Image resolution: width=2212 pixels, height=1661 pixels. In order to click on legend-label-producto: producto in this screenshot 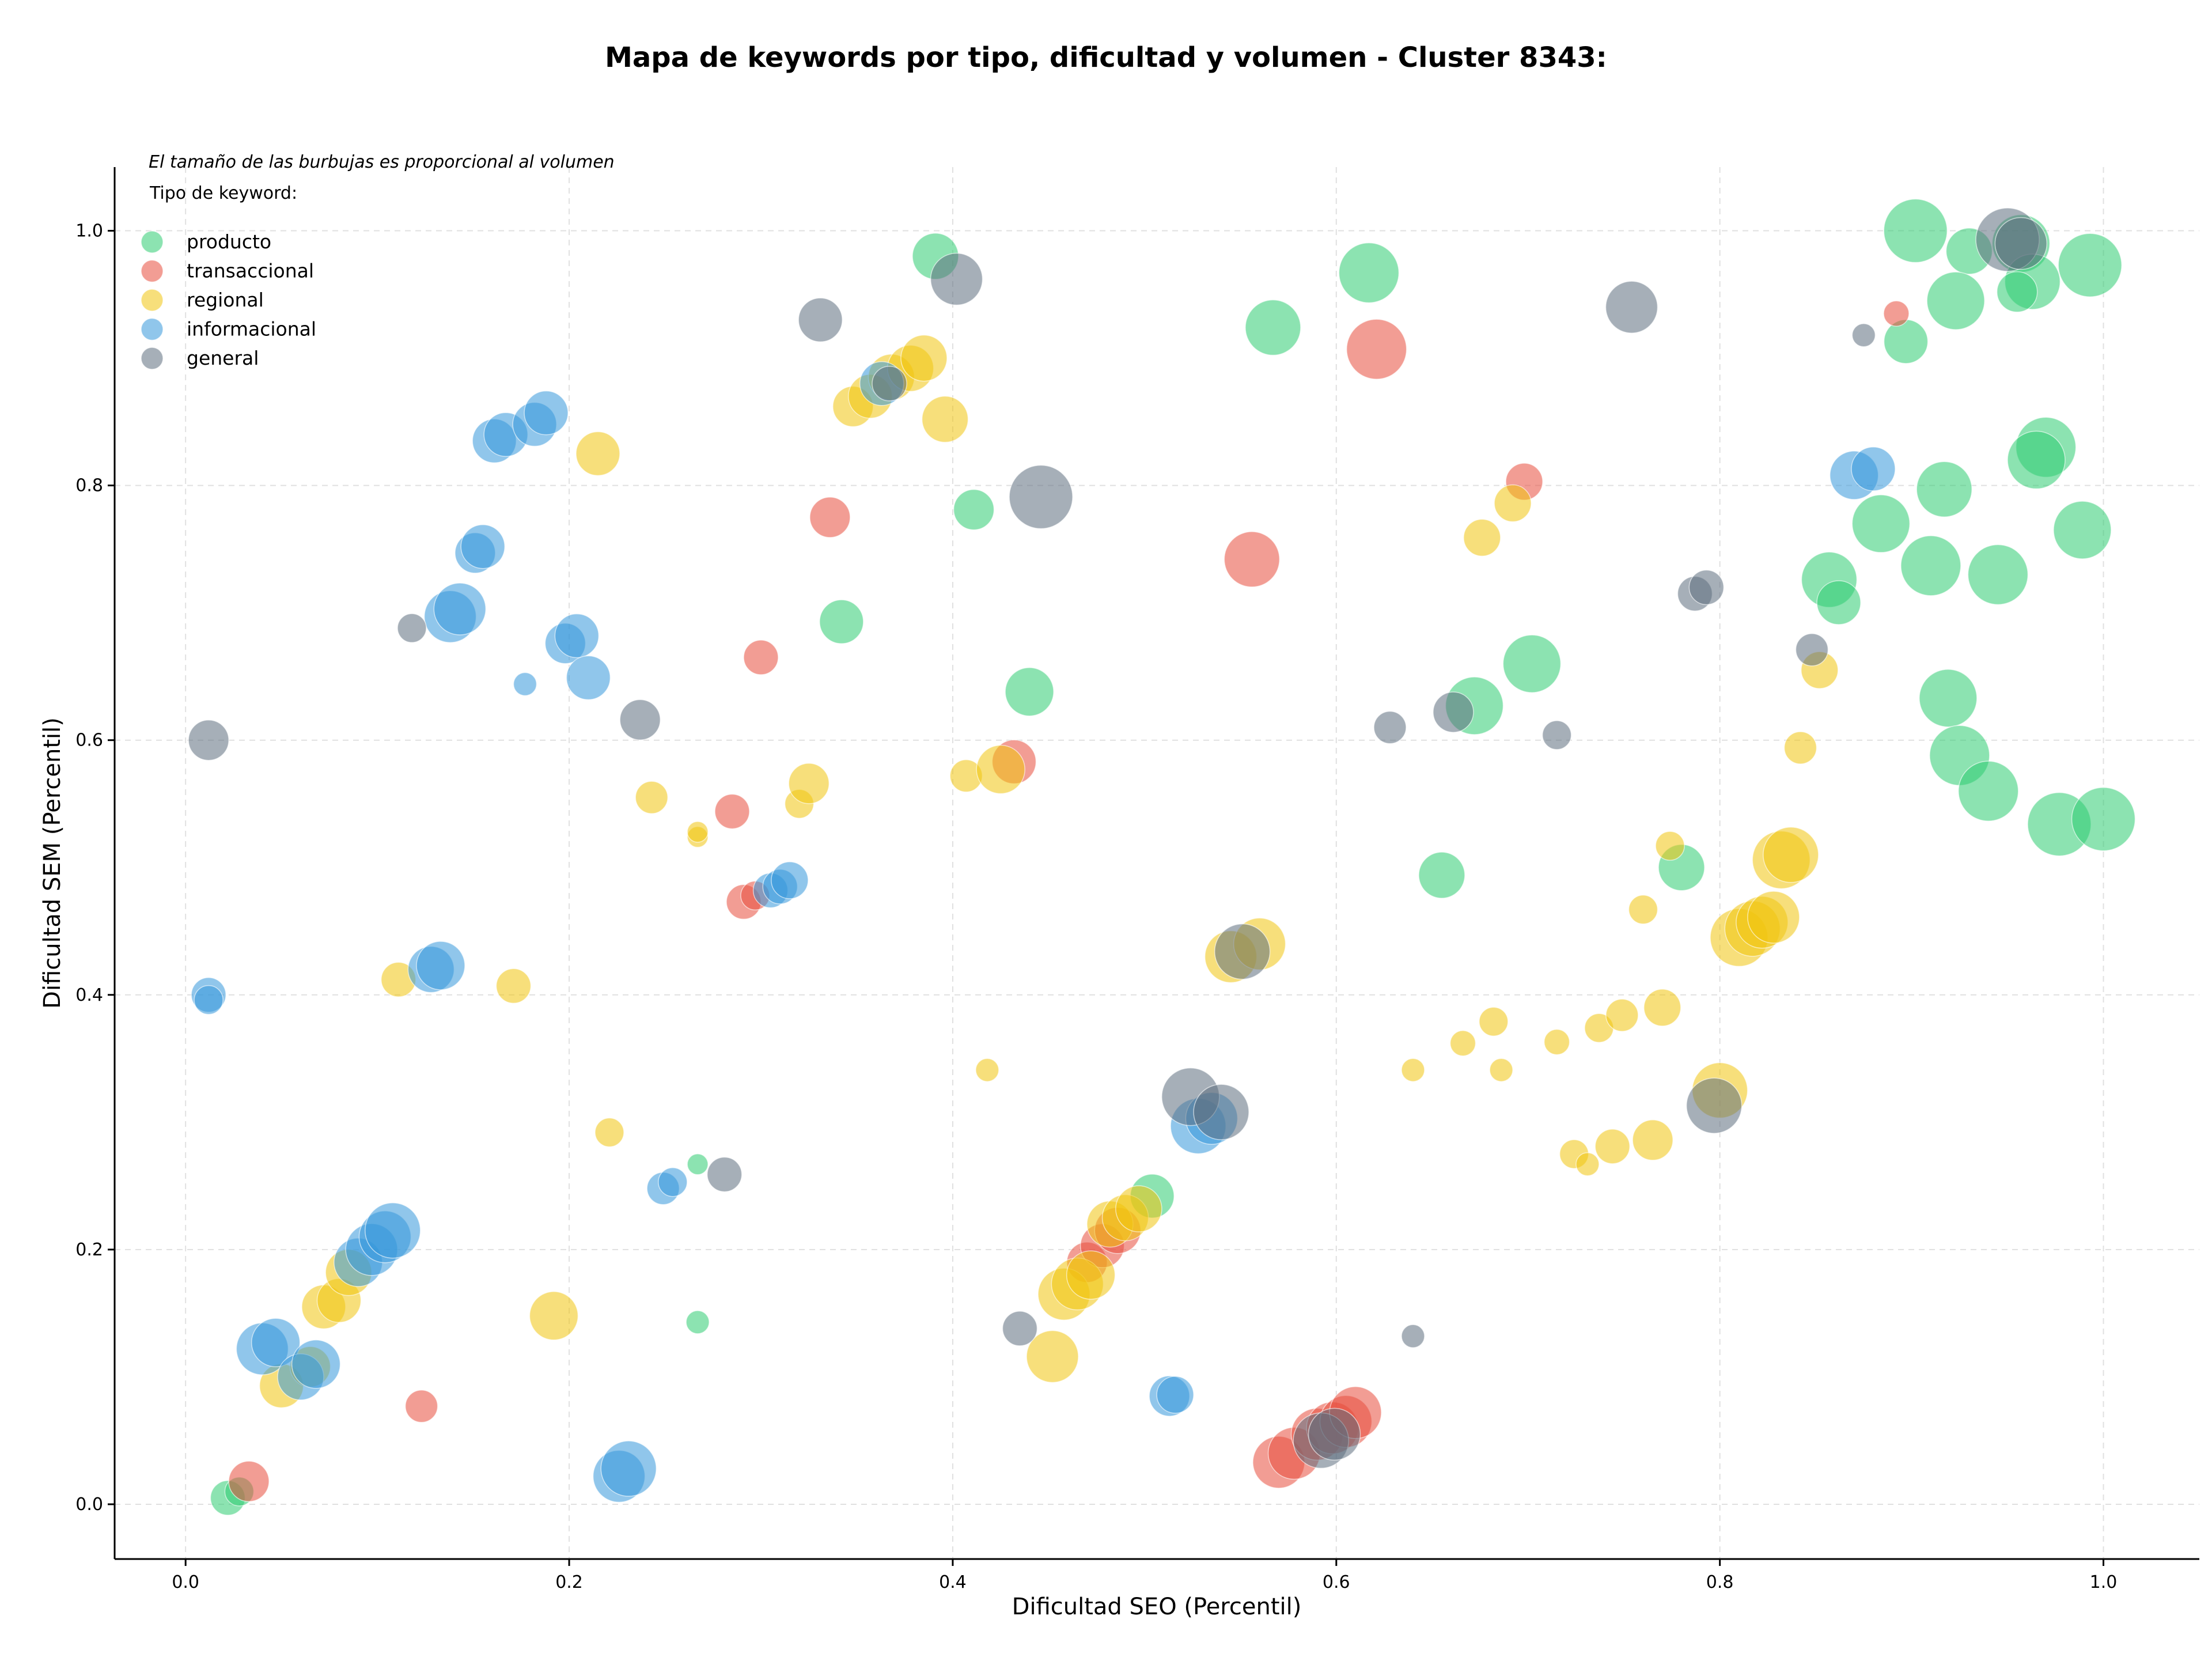, I will do `click(229, 241)`.